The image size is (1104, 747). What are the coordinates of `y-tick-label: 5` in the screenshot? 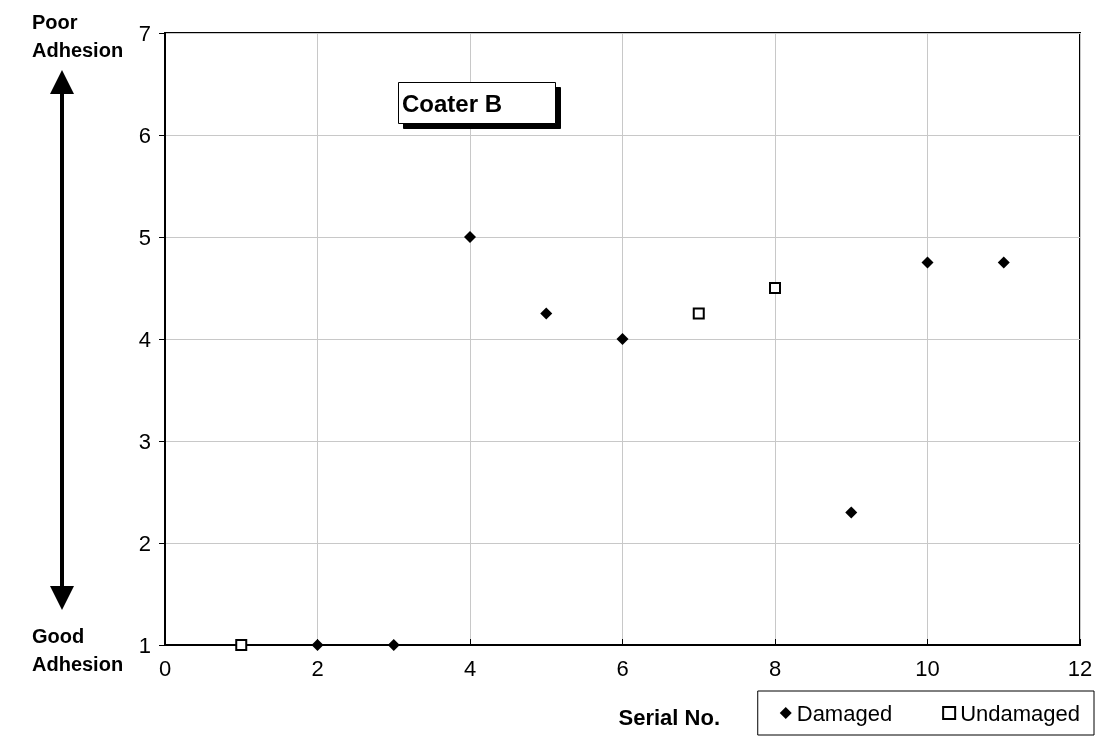 It's located at (144, 237).